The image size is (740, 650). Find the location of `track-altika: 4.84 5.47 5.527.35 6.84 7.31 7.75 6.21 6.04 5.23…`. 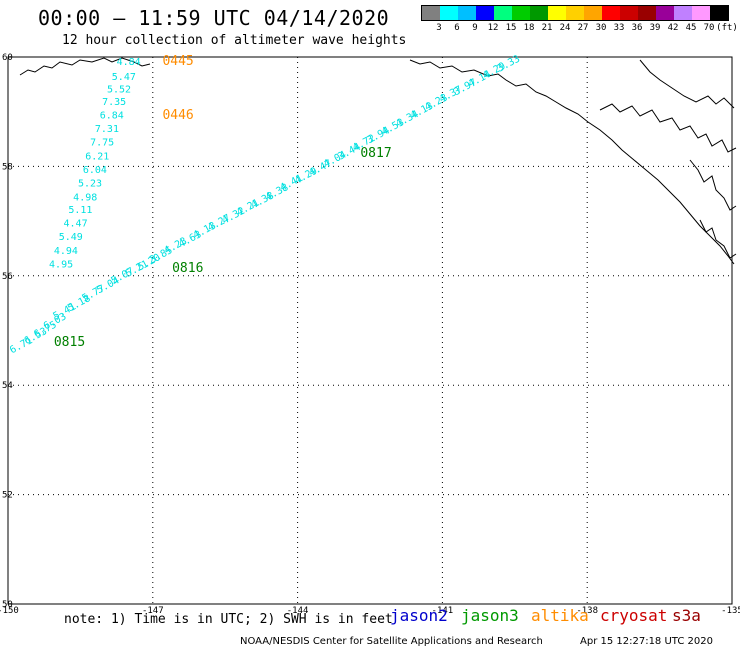

track-altika: 4.84 5.47 5.527.35 6.84 7.31 7.75 6.21 6.04 5.23… is located at coordinates (121, 162).